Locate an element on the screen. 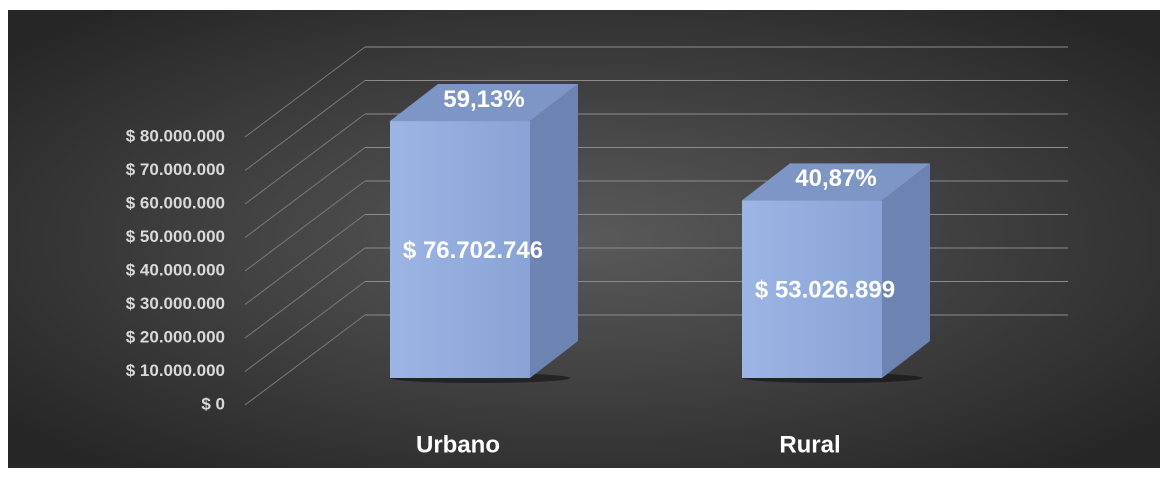  y-tick-label: $ 40.000.000 is located at coordinates (175, 269).